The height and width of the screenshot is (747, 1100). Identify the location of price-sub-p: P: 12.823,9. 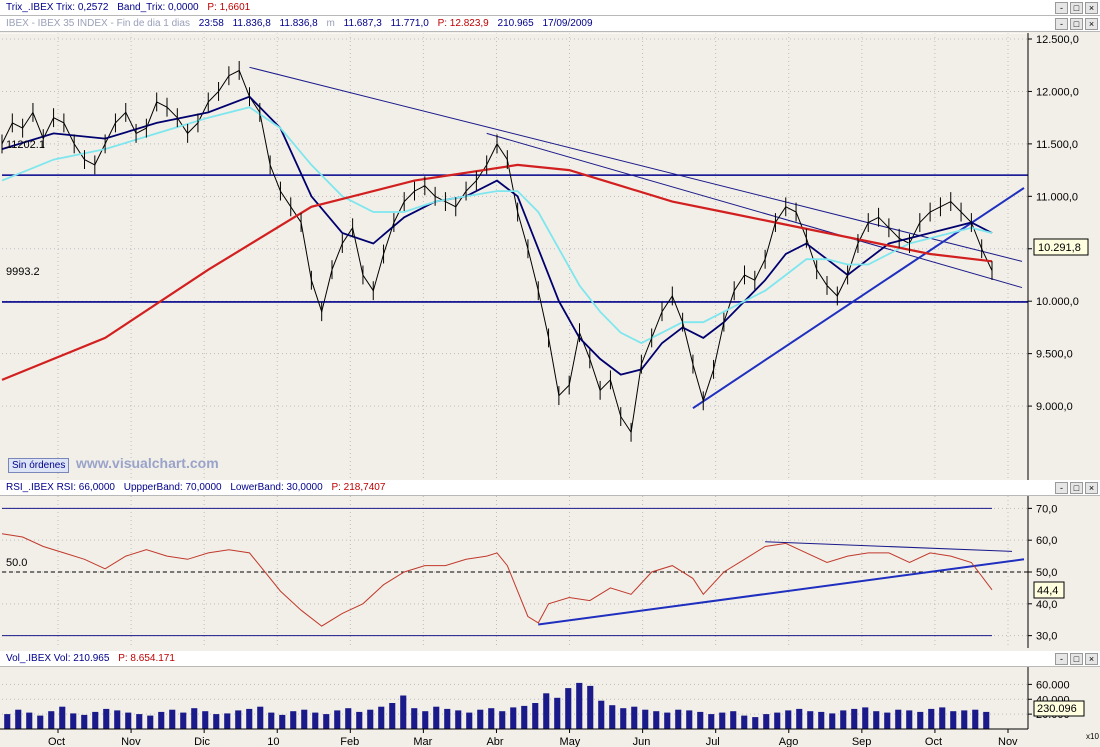
(463, 23).